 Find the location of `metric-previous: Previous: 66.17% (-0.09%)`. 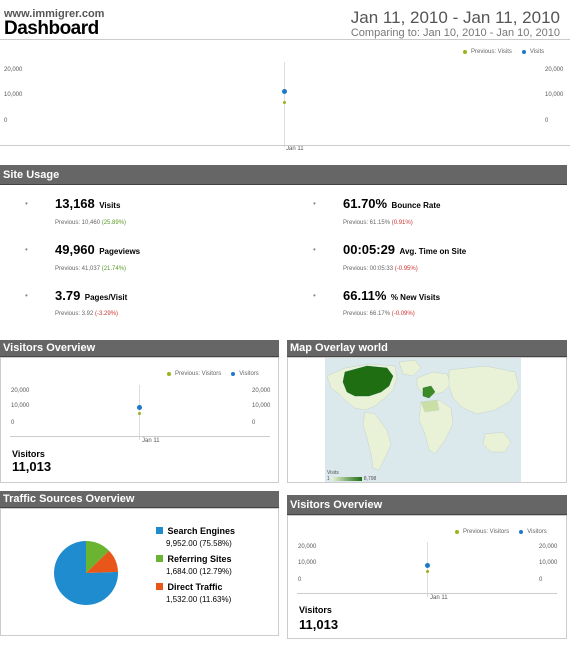

metric-previous: Previous: 66.17% (-0.09%) is located at coordinates (379, 314).